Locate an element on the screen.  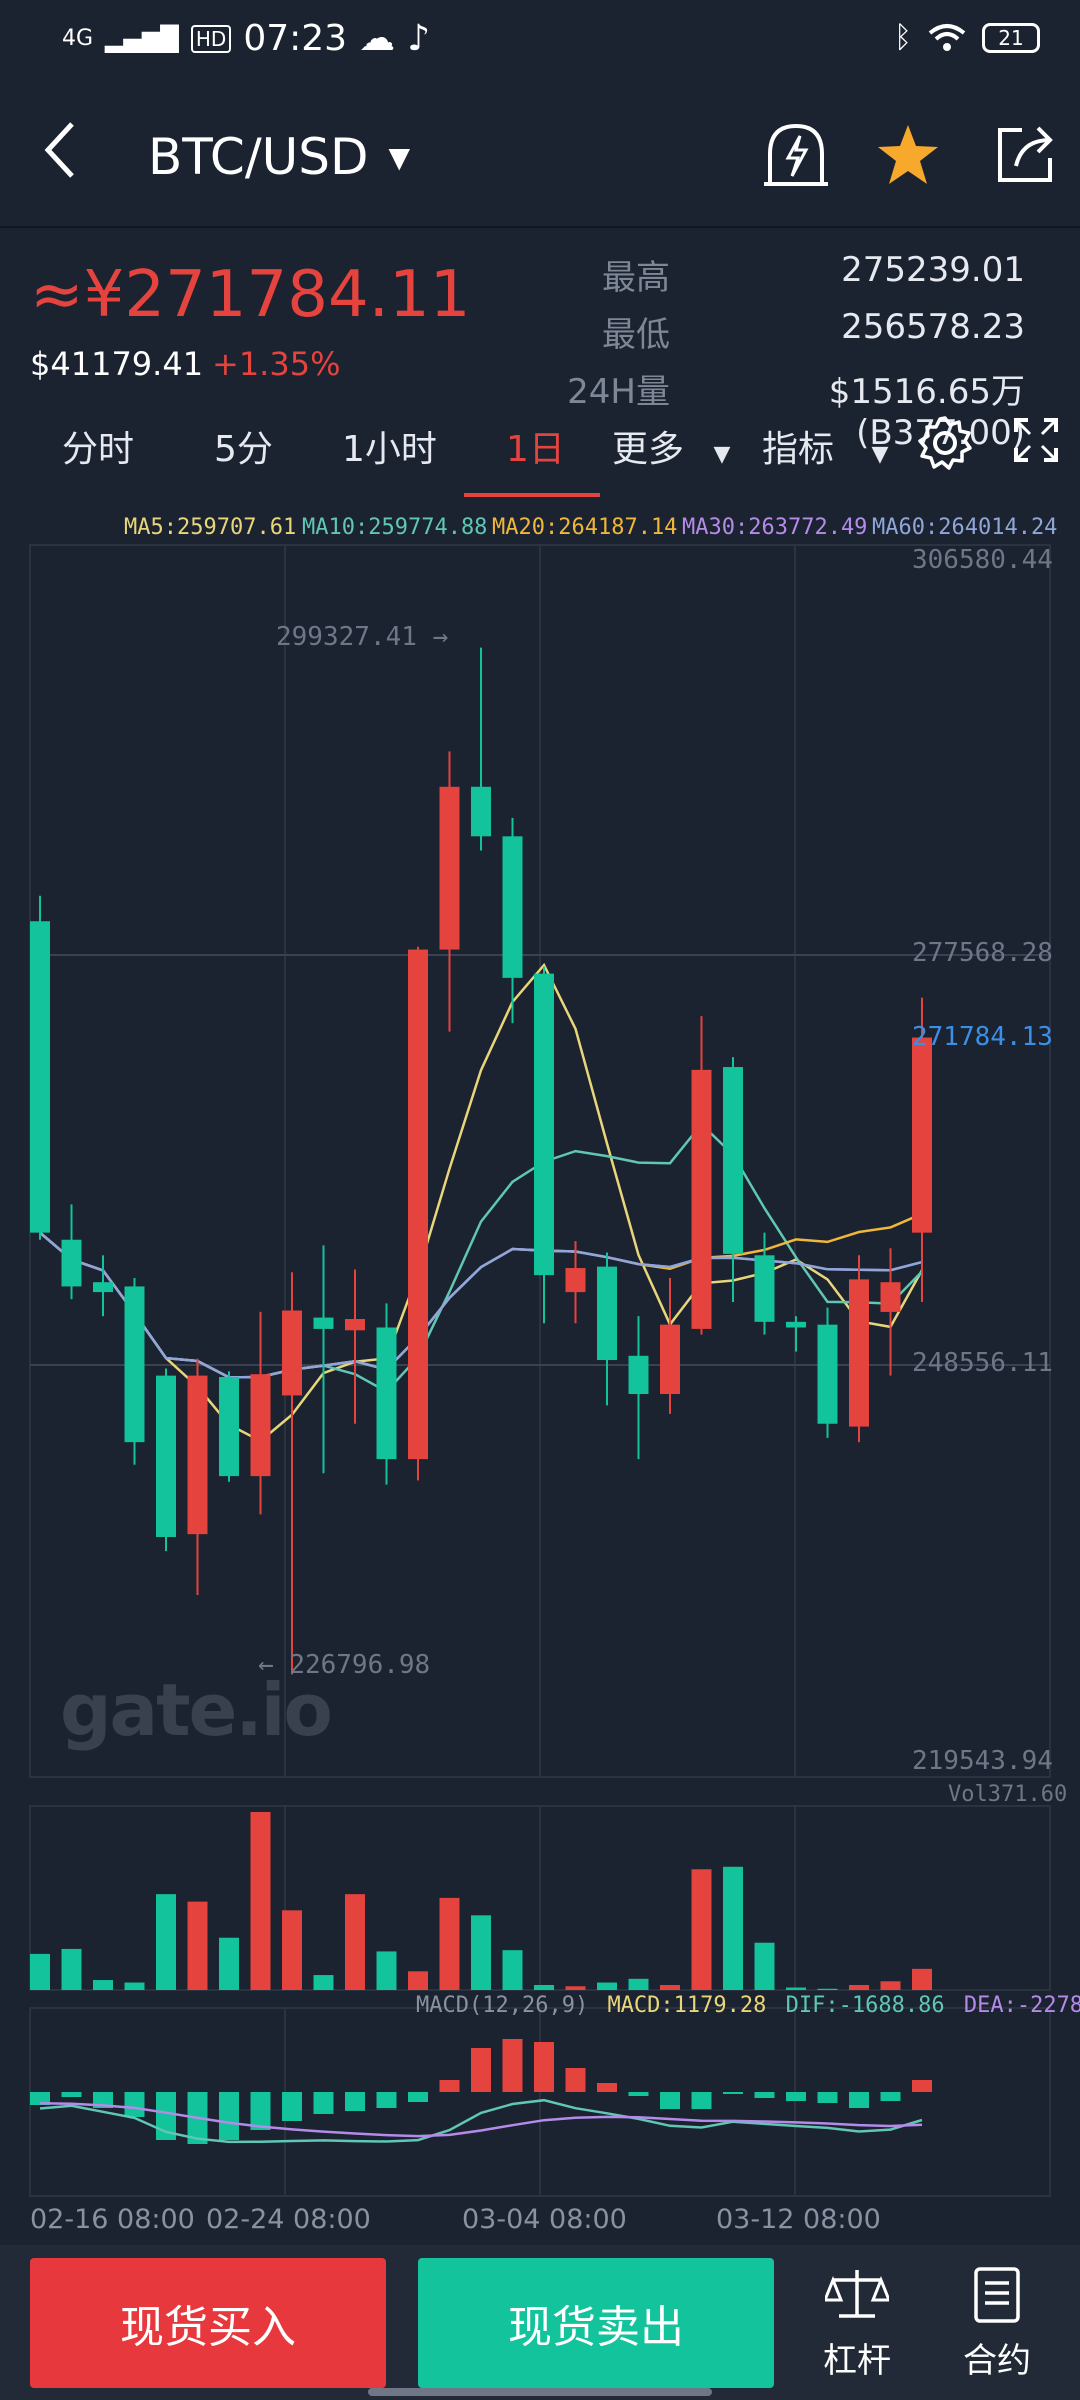
battery-icon: 21 is located at coordinates (1011, 37).